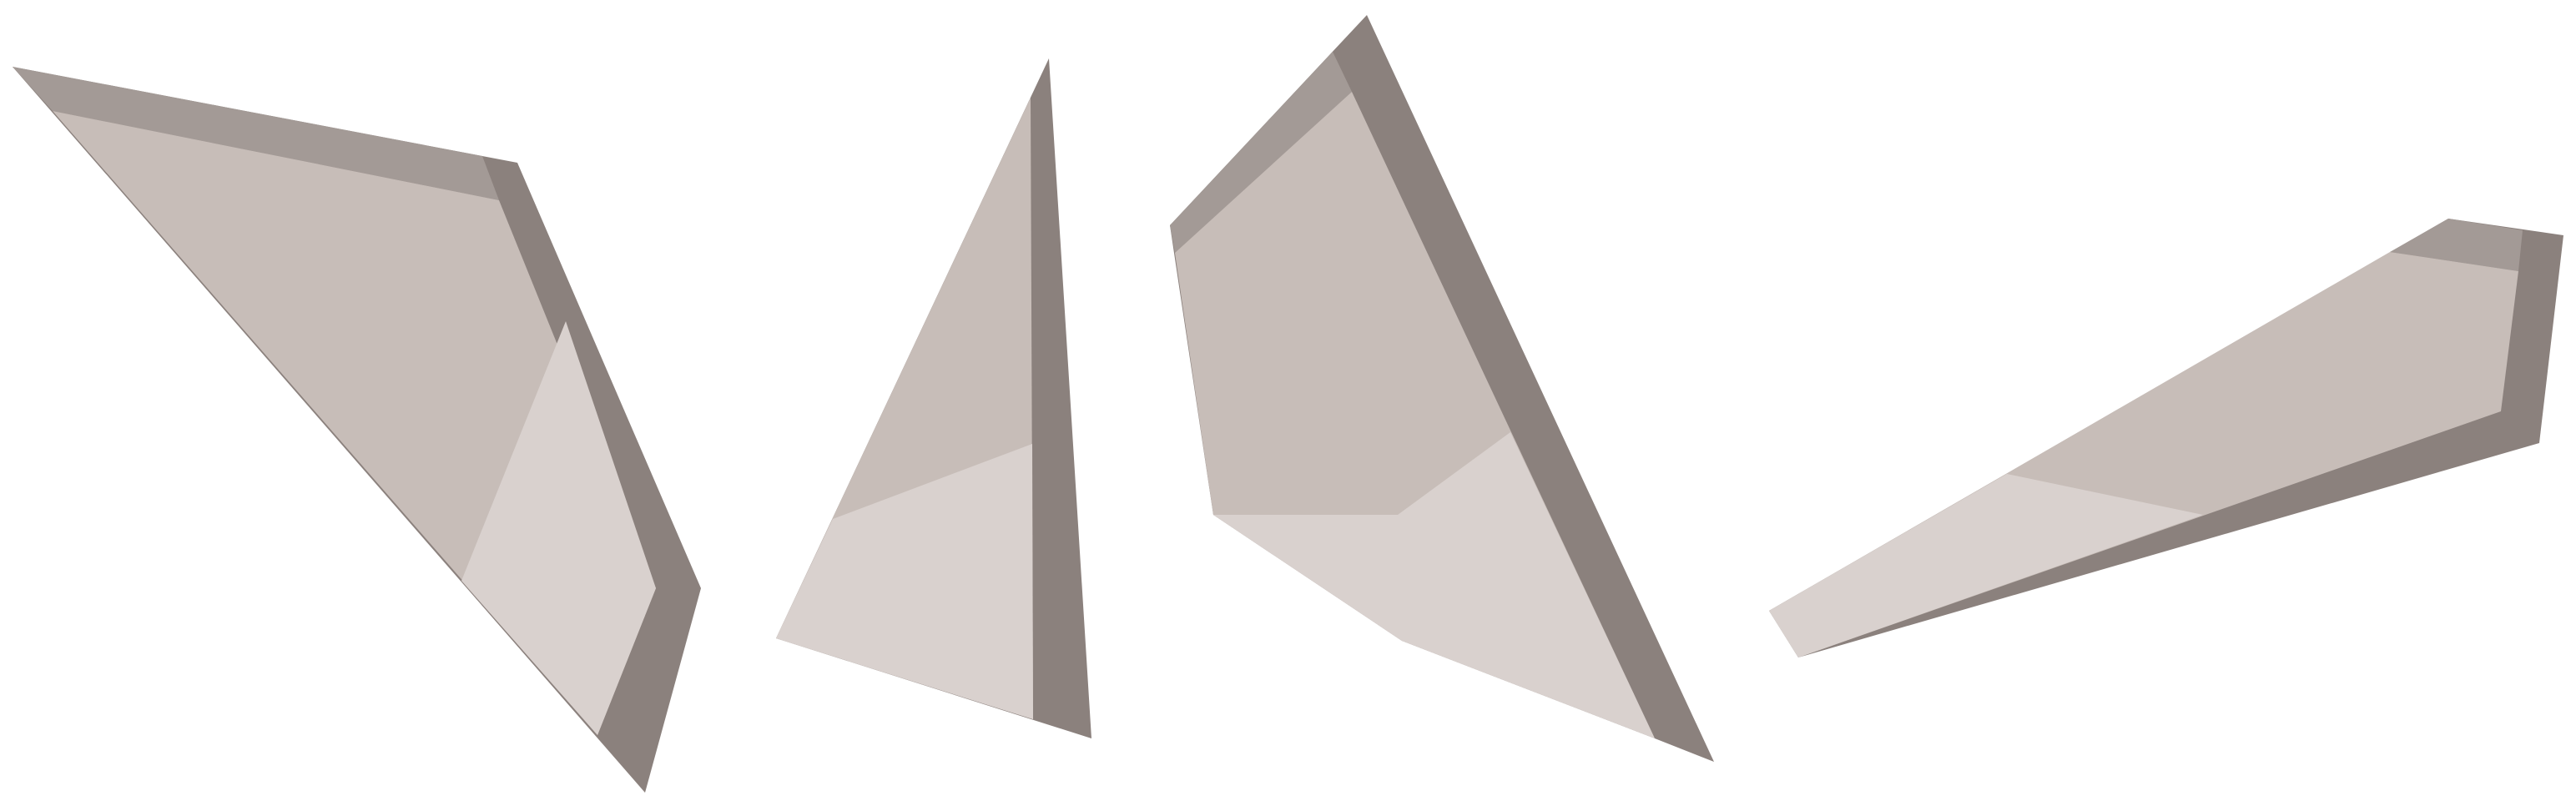  Describe the element at coordinates (1986, 565) in the screenshot. I see `shard-right-highlight` at that location.